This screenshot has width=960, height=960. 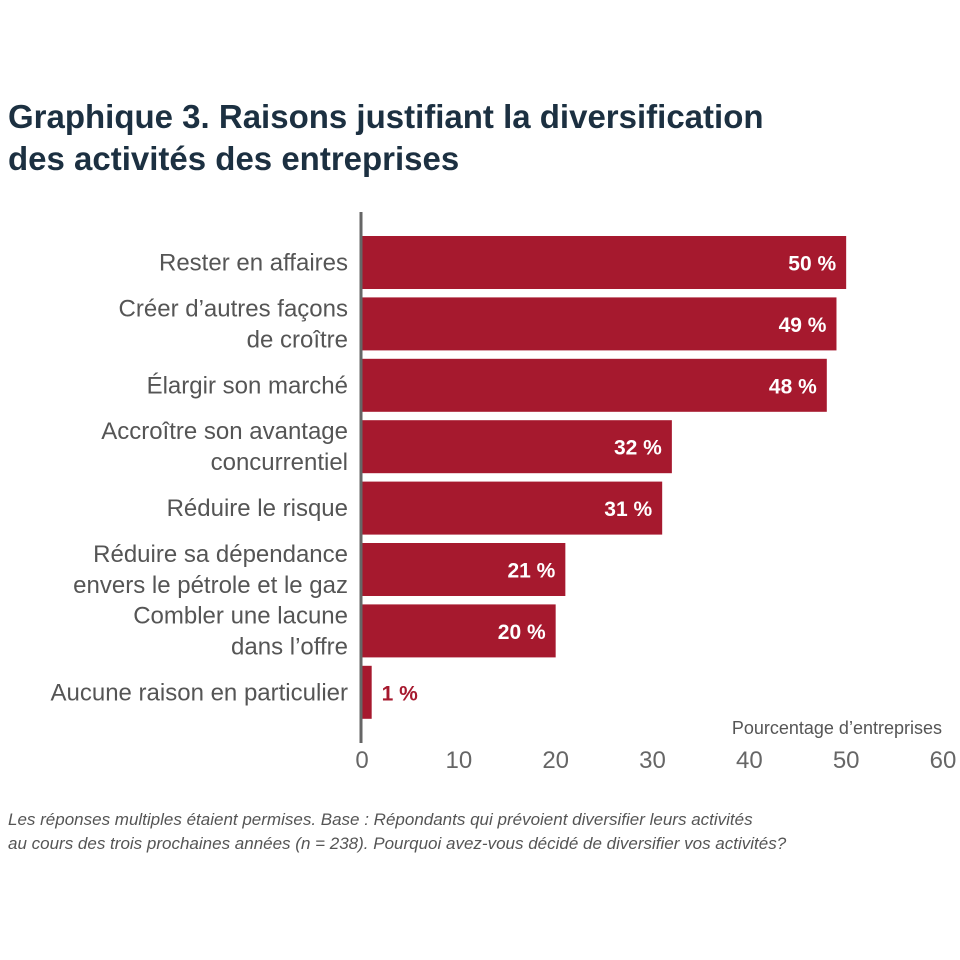 I want to click on value-label-4: 32 %, so click(x=638, y=448).